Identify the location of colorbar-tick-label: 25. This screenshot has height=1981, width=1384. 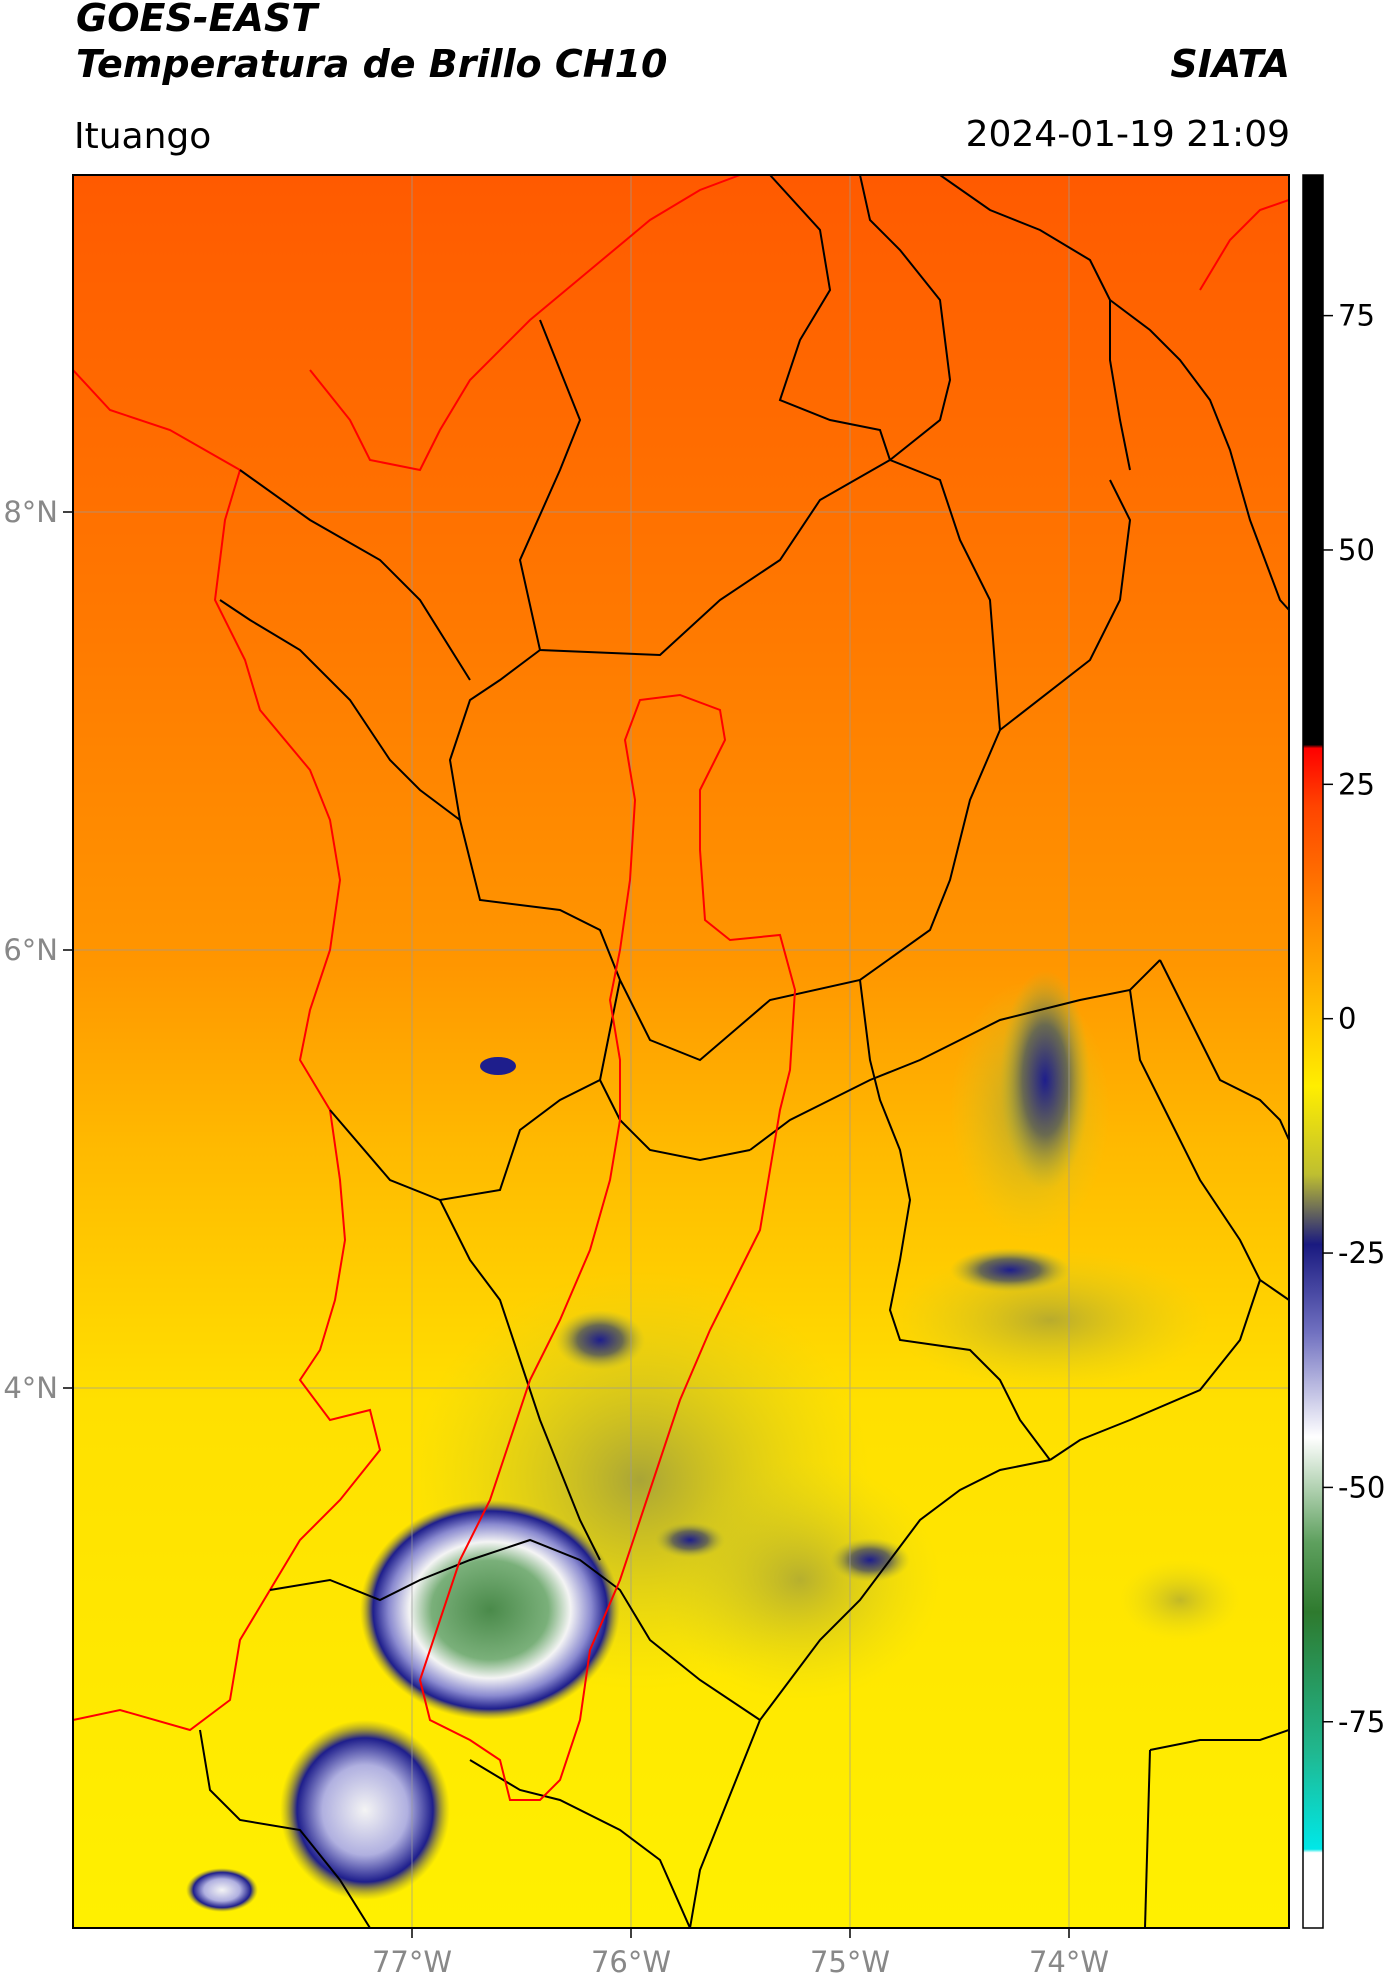
(1356, 784).